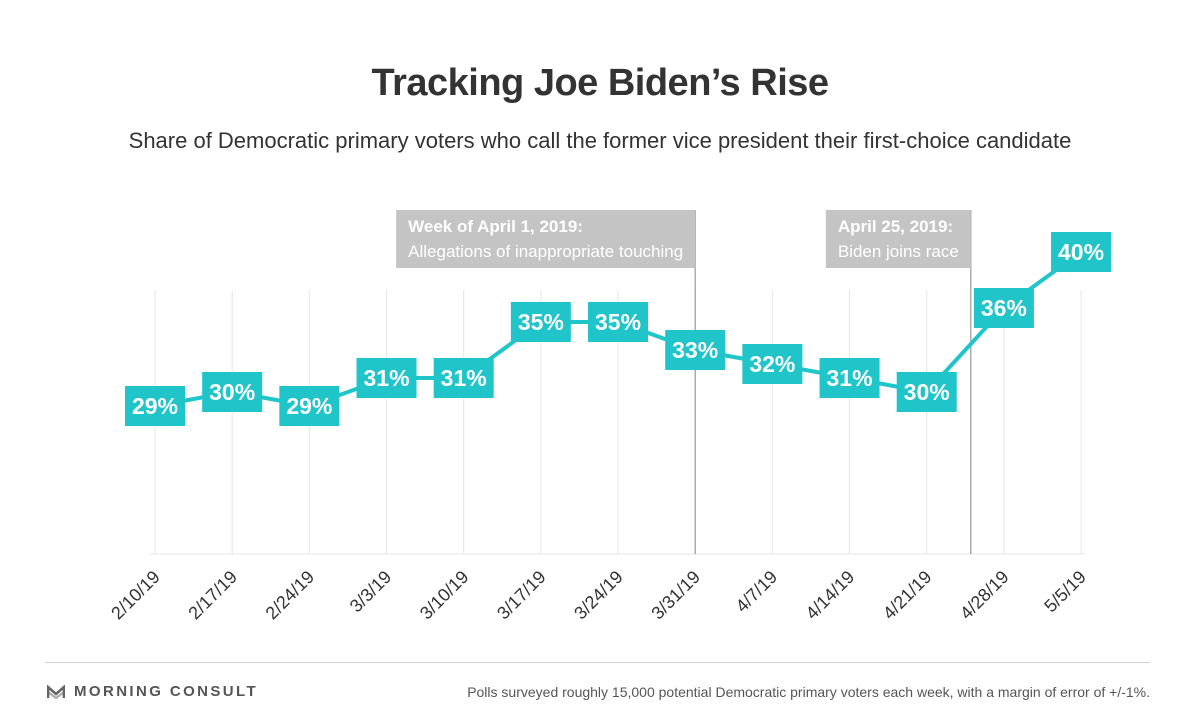 The width and height of the screenshot is (1200, 720). I want to click on x-tick-label: 3/10/19, so click(444, 595).